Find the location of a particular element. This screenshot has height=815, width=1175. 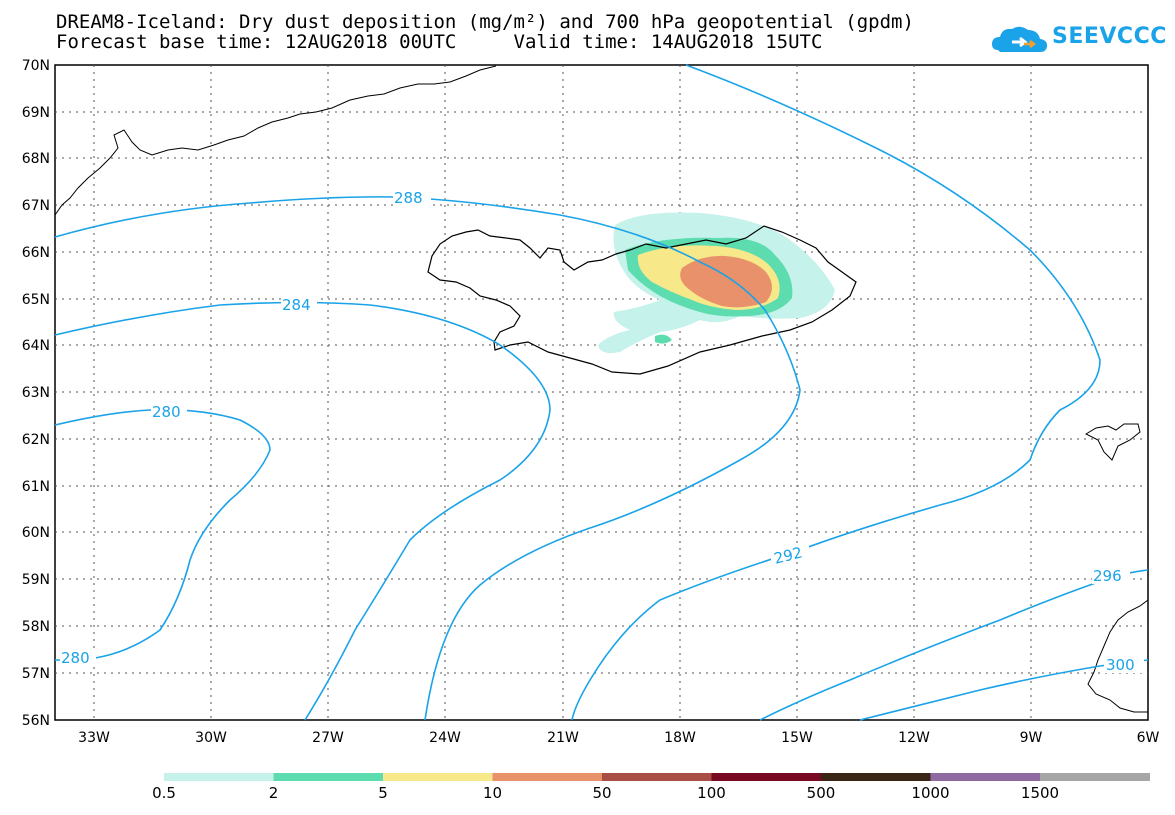

iceland-coastline is located at coordinates (642, 300).